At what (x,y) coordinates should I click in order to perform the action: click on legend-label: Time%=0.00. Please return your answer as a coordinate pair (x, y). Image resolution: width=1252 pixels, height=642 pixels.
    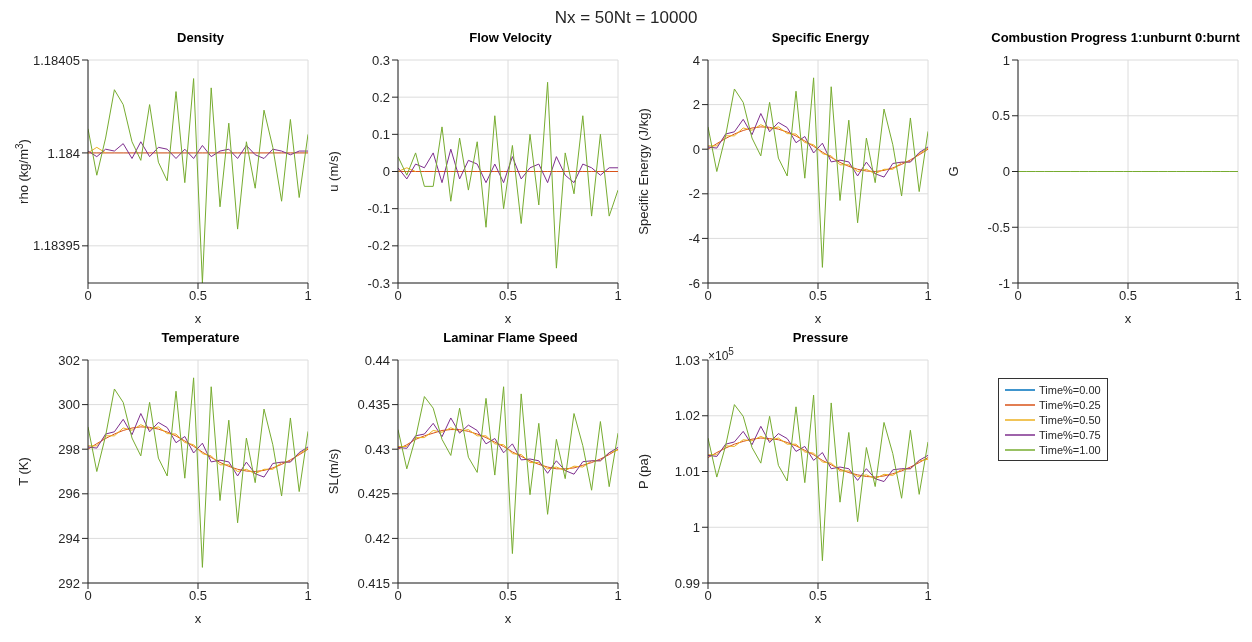
    Looking at the image, I should click on (1070, 389).